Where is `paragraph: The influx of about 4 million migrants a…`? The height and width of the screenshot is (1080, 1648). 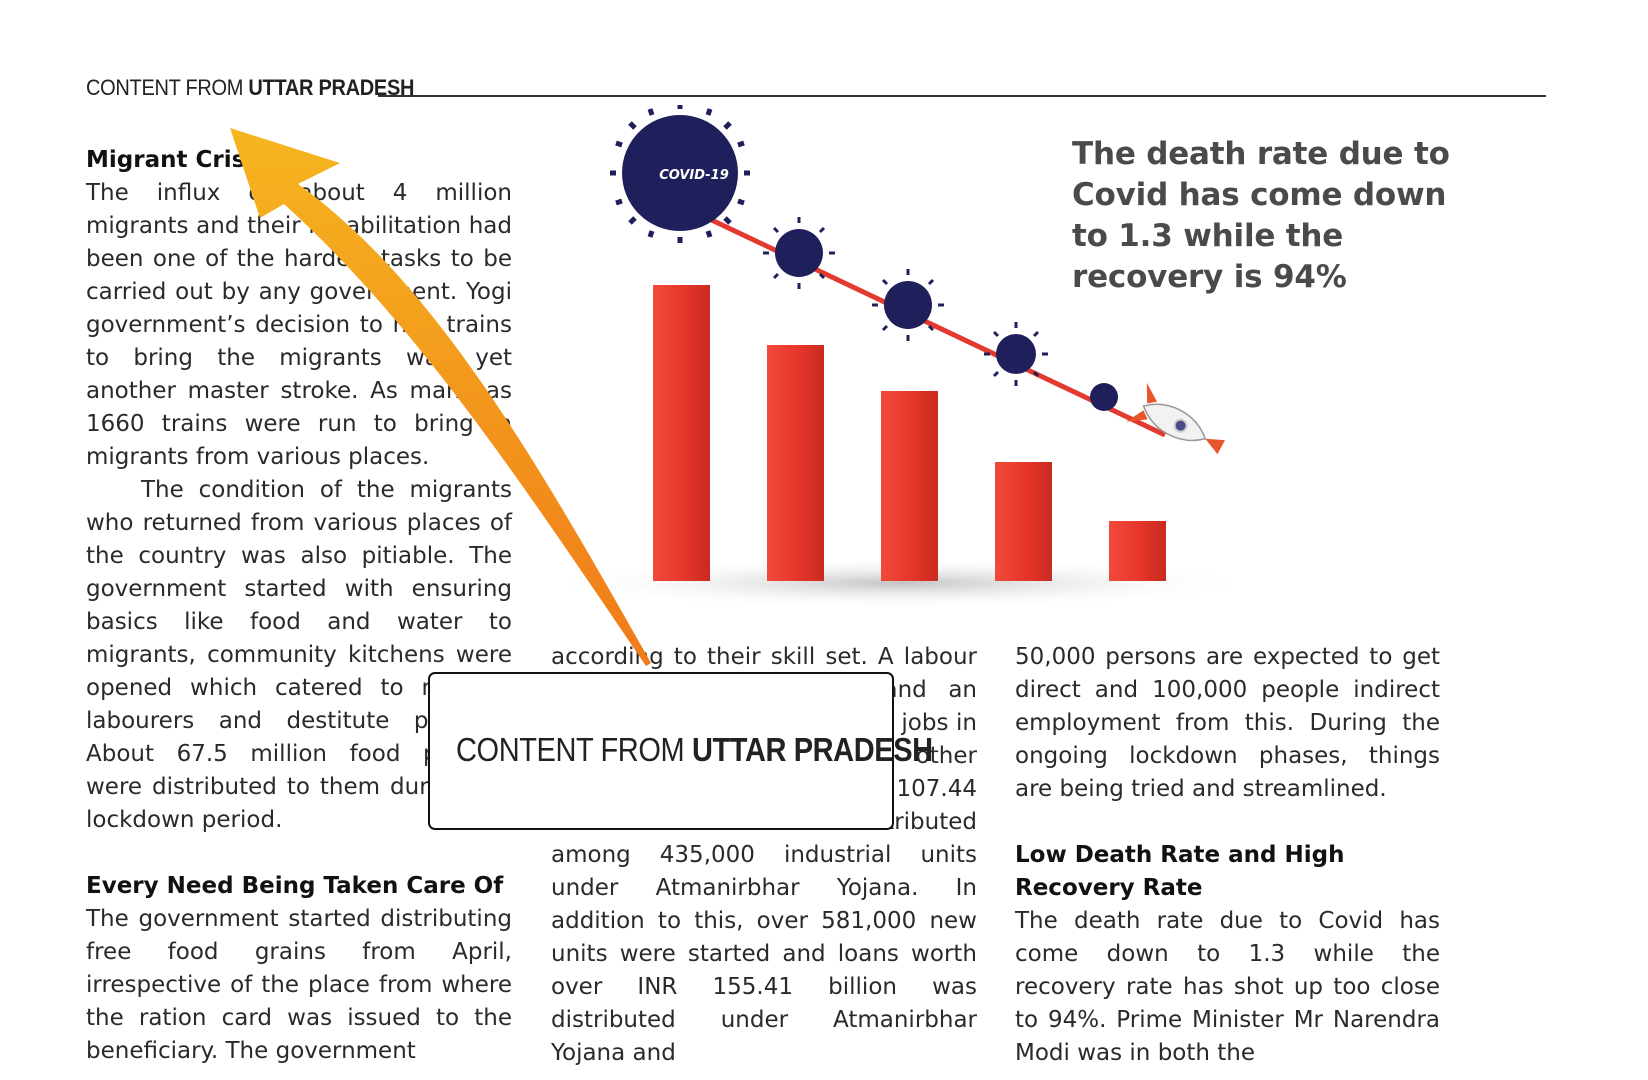 paragraph: The influx of about 4 million migrants a… is located at coordinates (299, 325).